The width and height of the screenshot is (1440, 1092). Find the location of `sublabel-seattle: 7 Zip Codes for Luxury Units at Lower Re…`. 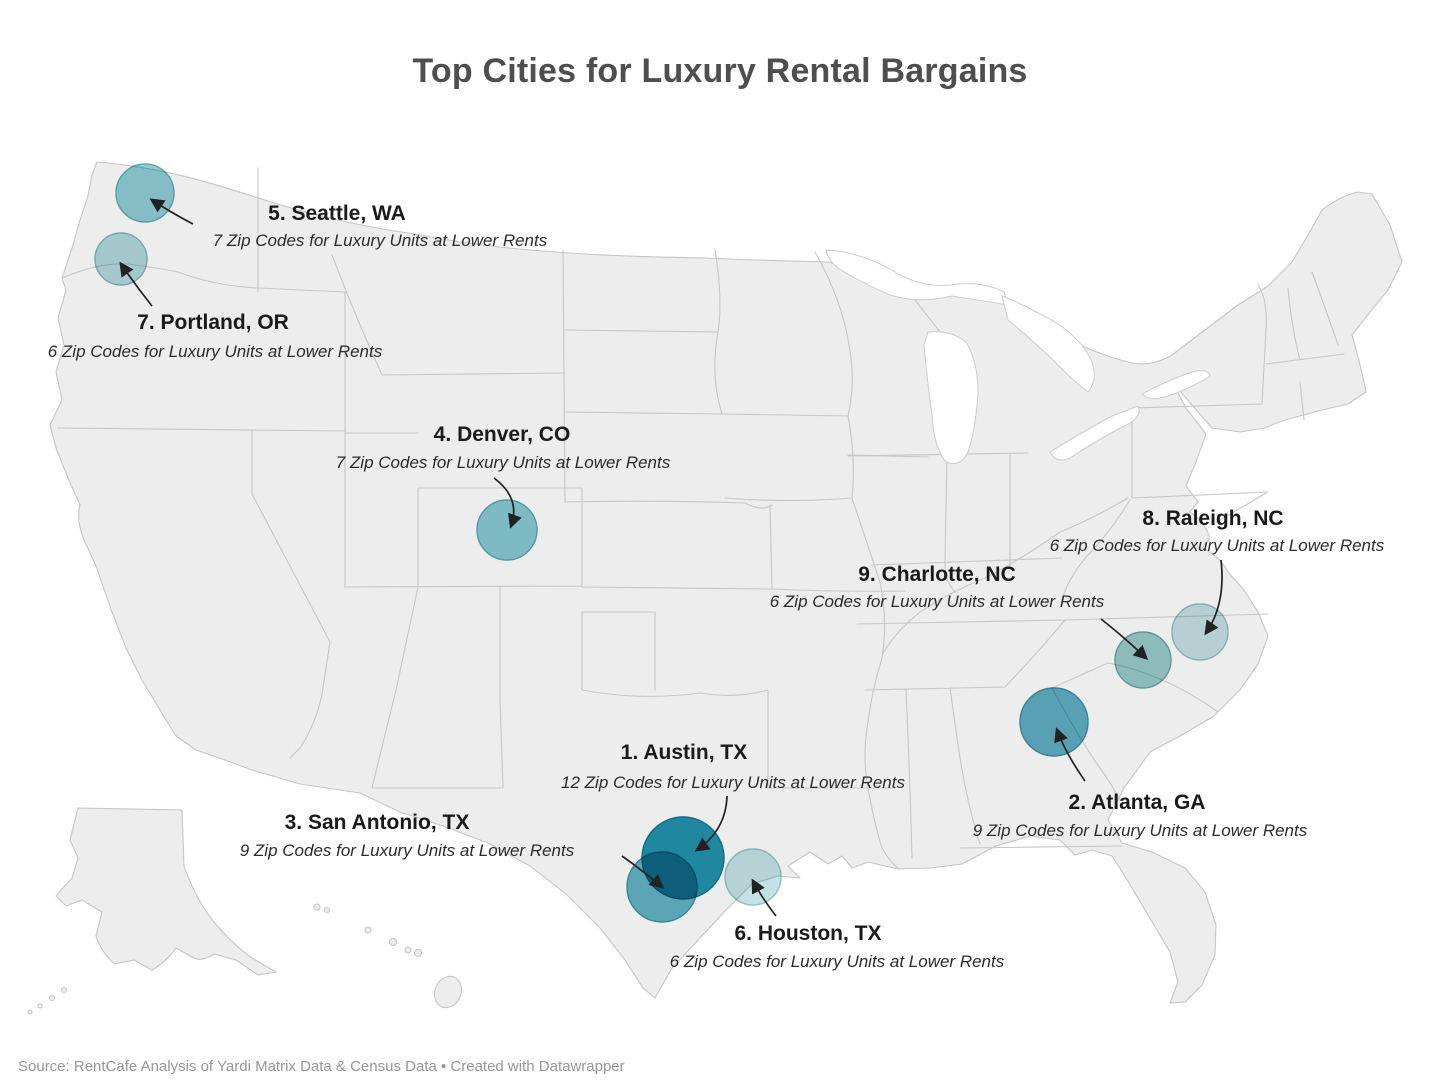

sublabel-seattle: 7 Zip Codes for Luxury Units at Lower Re… is located at coordinates (380, 240).